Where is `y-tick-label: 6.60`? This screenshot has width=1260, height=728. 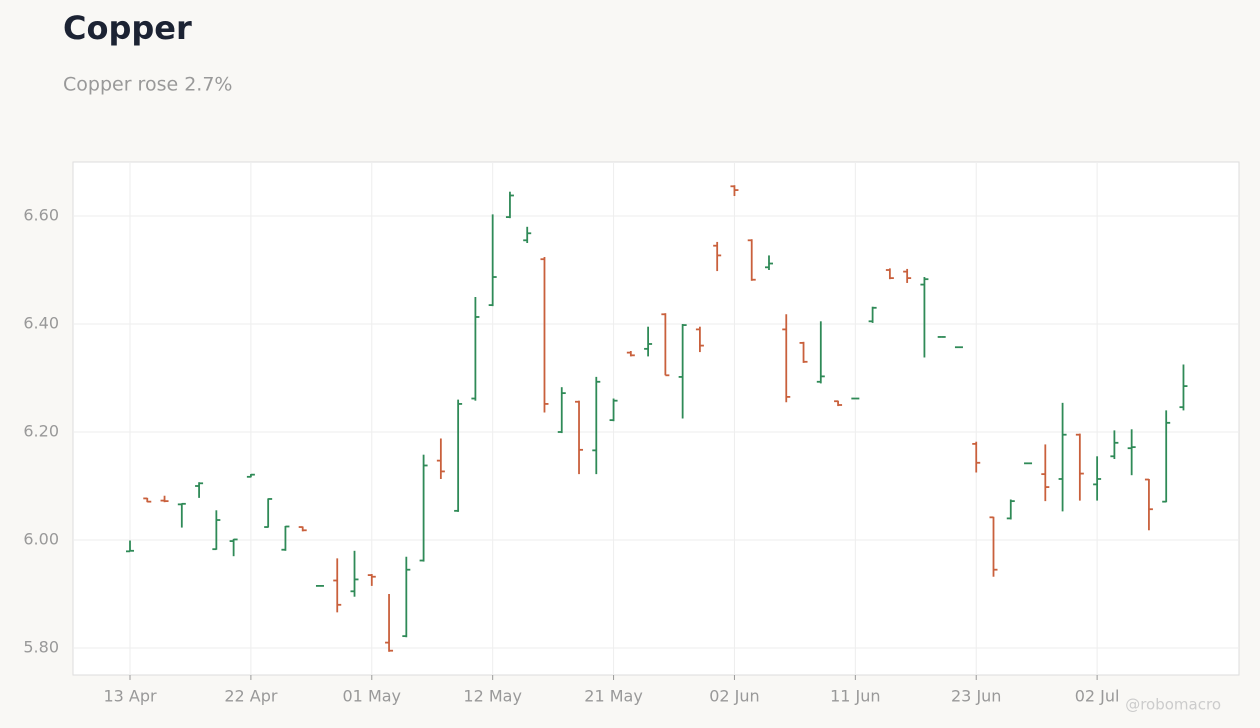 y-tick-label: 6.60 is located at coordinates (41, 215).